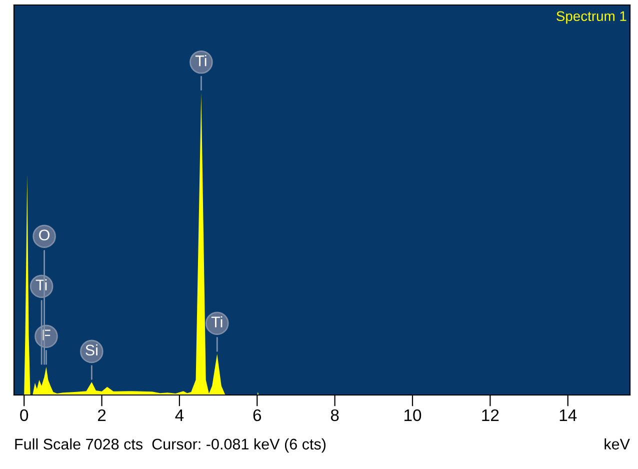 This screenshot has width=638, height=469. What do you see at coordinates (490, 415) in the screenshot?
I see `x-tick-label: 12` at bounding box center [490, 415].